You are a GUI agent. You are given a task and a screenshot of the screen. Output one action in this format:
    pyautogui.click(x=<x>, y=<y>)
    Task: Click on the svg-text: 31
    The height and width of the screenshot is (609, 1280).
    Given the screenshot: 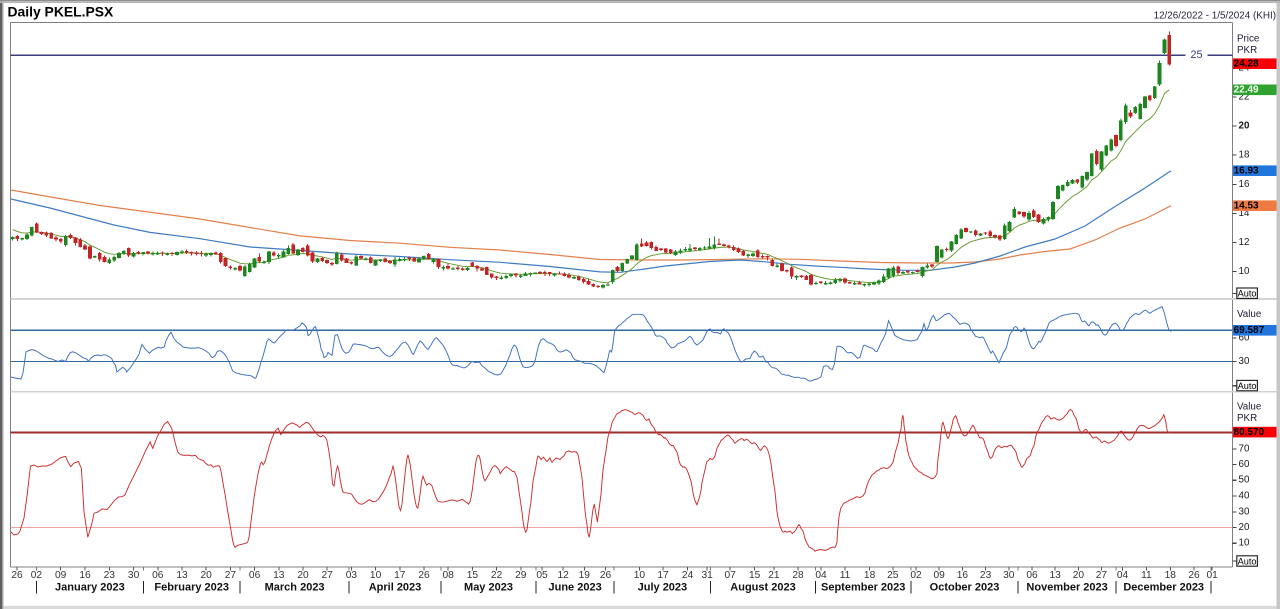 What is the action you would take?
    pyautogui.click(x=708, y=575)
    